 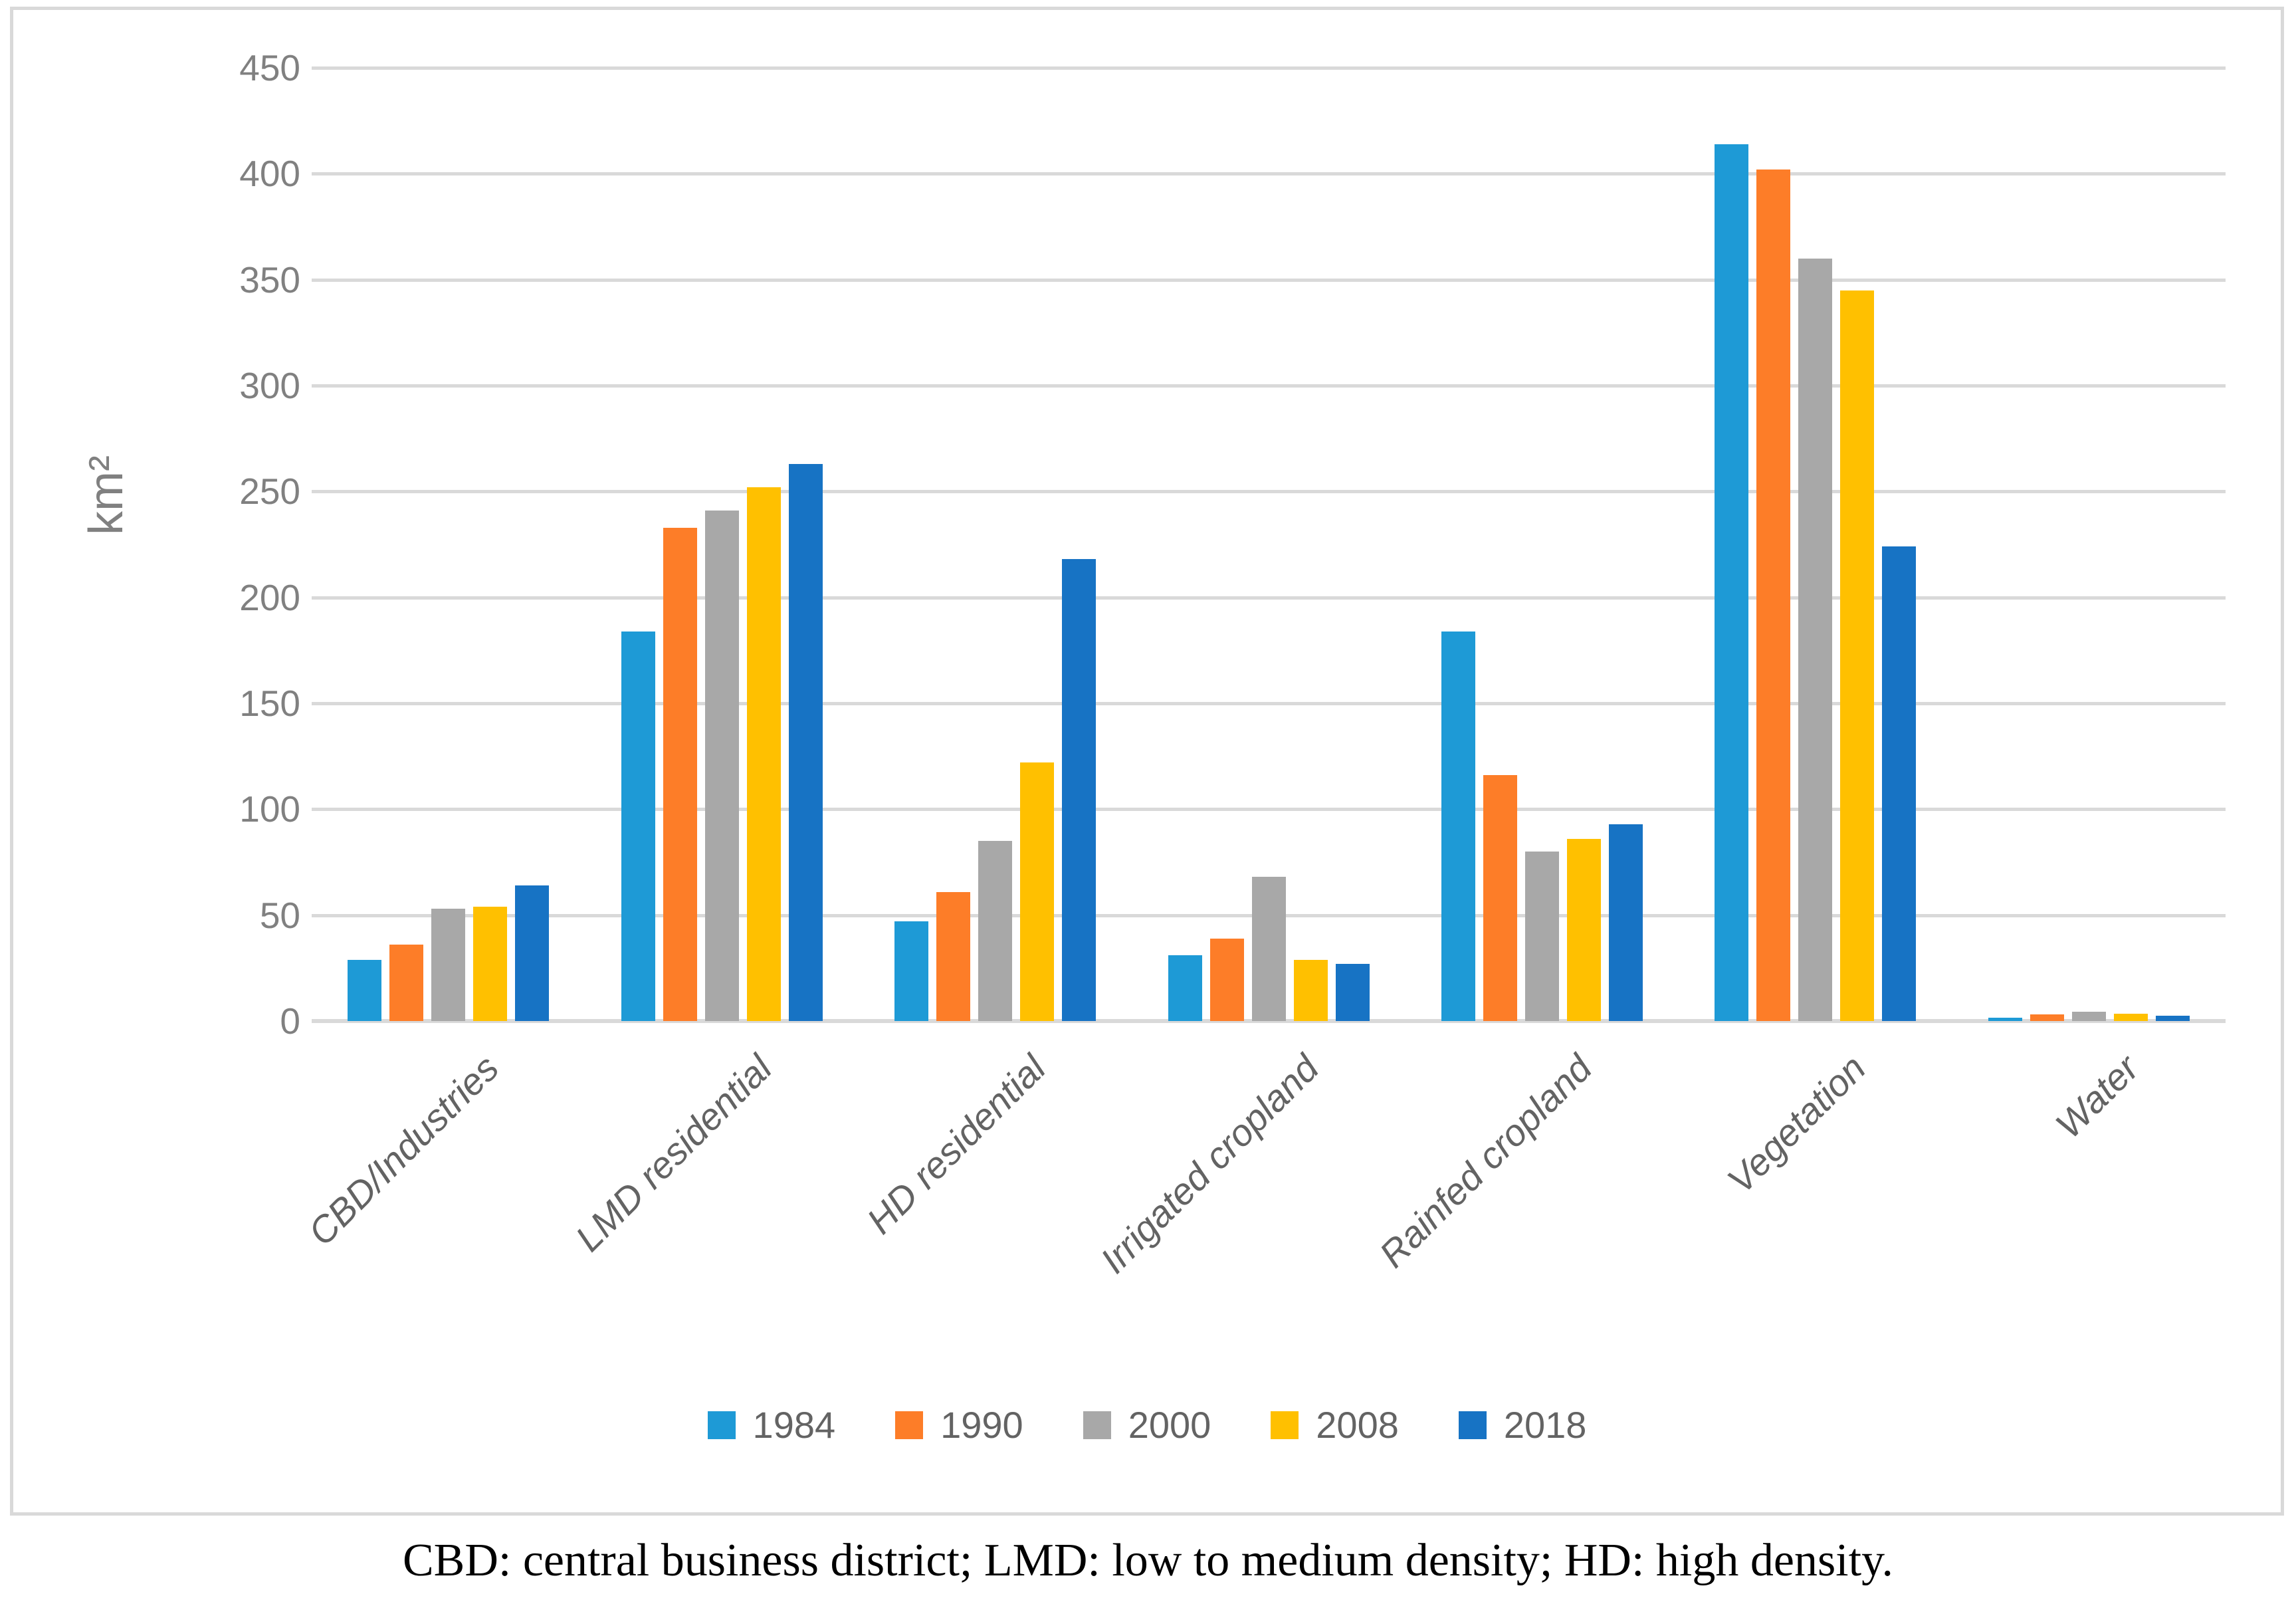 I want to click on bar-1984-lmd-residential, so click(x=638, y=826).